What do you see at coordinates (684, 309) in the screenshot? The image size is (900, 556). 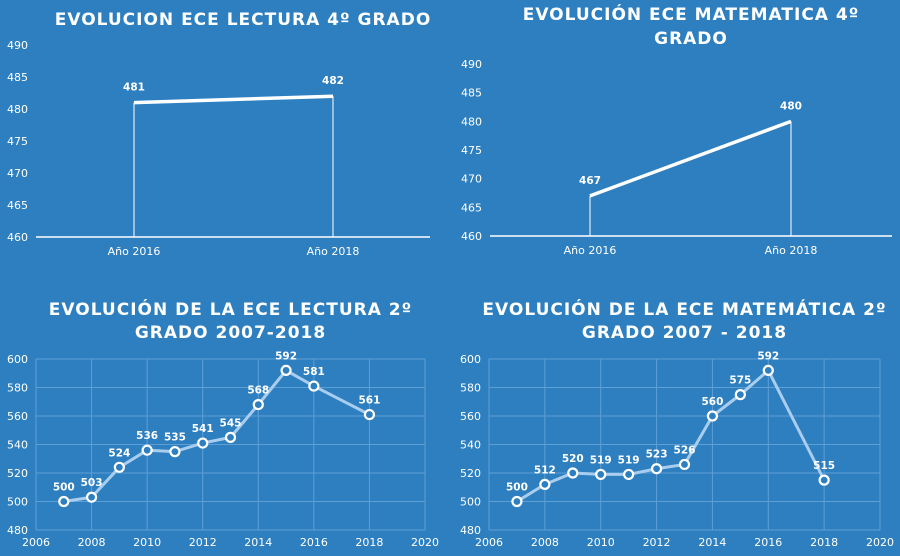 I see `chart-title-line: EVOLUCIÓN DE LA ECE MATEMÁTICA 2º` at bounding box center [684, 309].